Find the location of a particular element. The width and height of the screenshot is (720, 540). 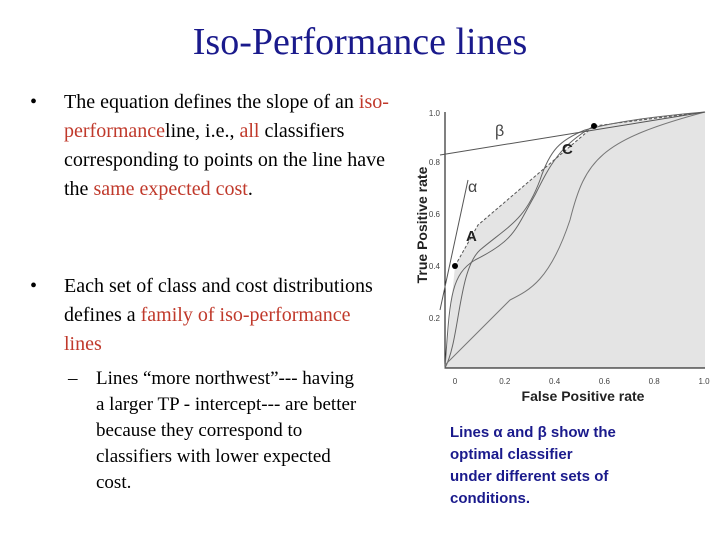

bullet-text: line, i.e., is located at coordinates (202, 131).